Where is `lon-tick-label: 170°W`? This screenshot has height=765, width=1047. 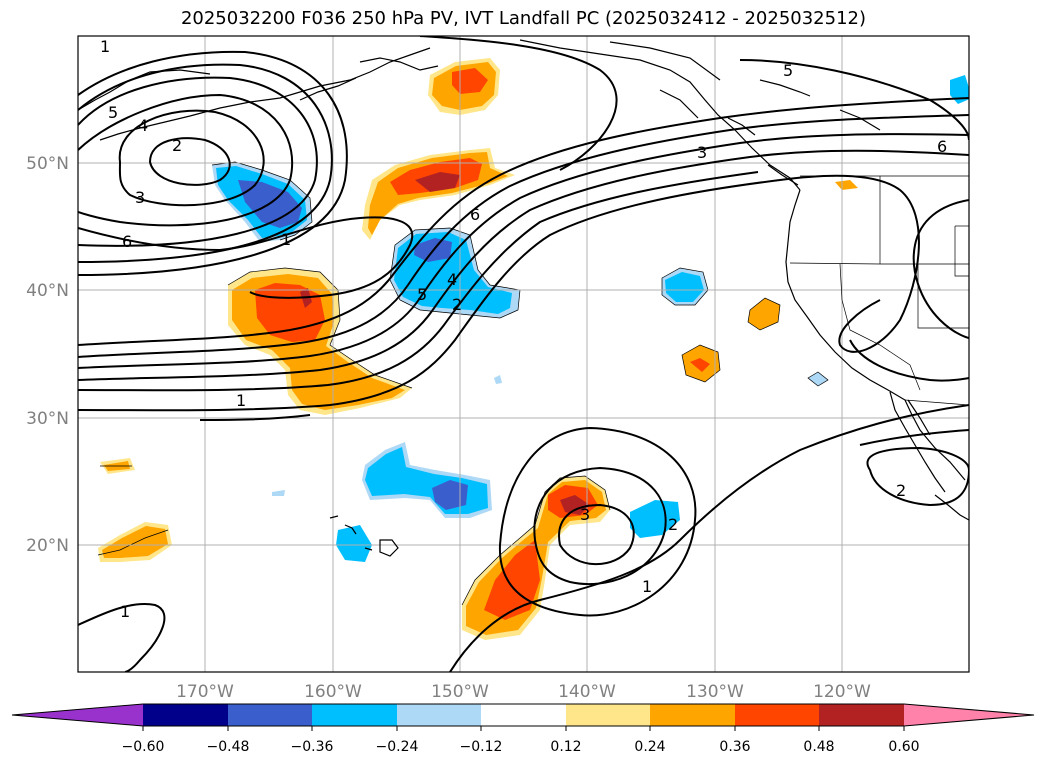
lon-tick-label: 170°W is located at coordinates (205, 692).